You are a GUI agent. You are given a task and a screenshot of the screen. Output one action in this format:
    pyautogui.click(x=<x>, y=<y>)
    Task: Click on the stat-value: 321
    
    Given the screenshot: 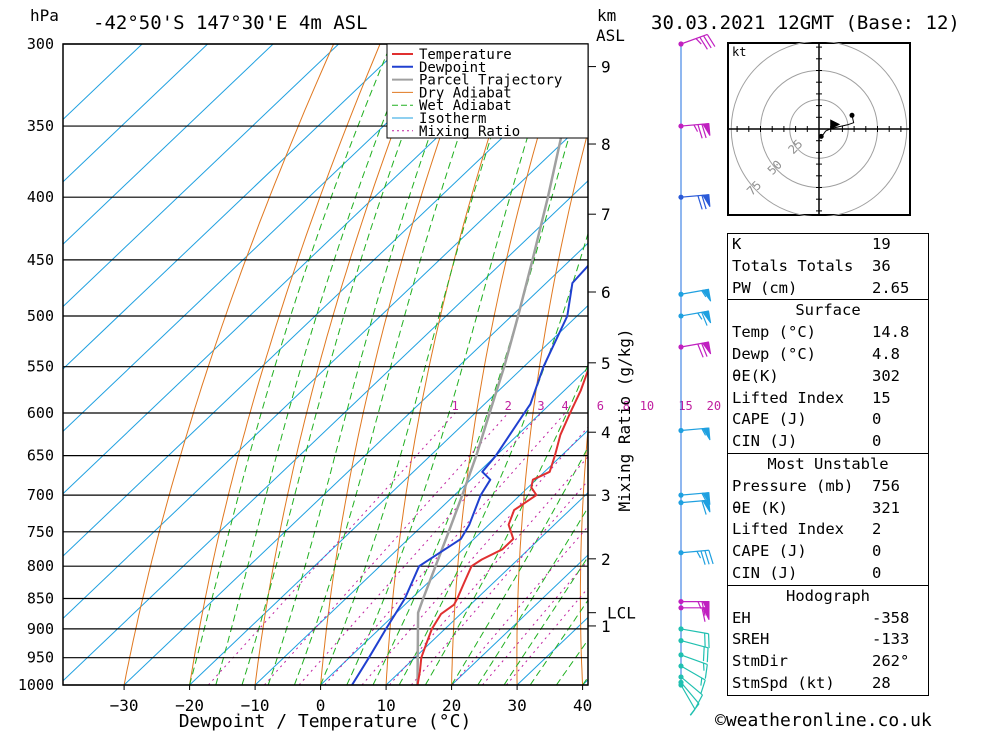 What is the action you would take?
    pyautogui.click(x=886, y=507)
    